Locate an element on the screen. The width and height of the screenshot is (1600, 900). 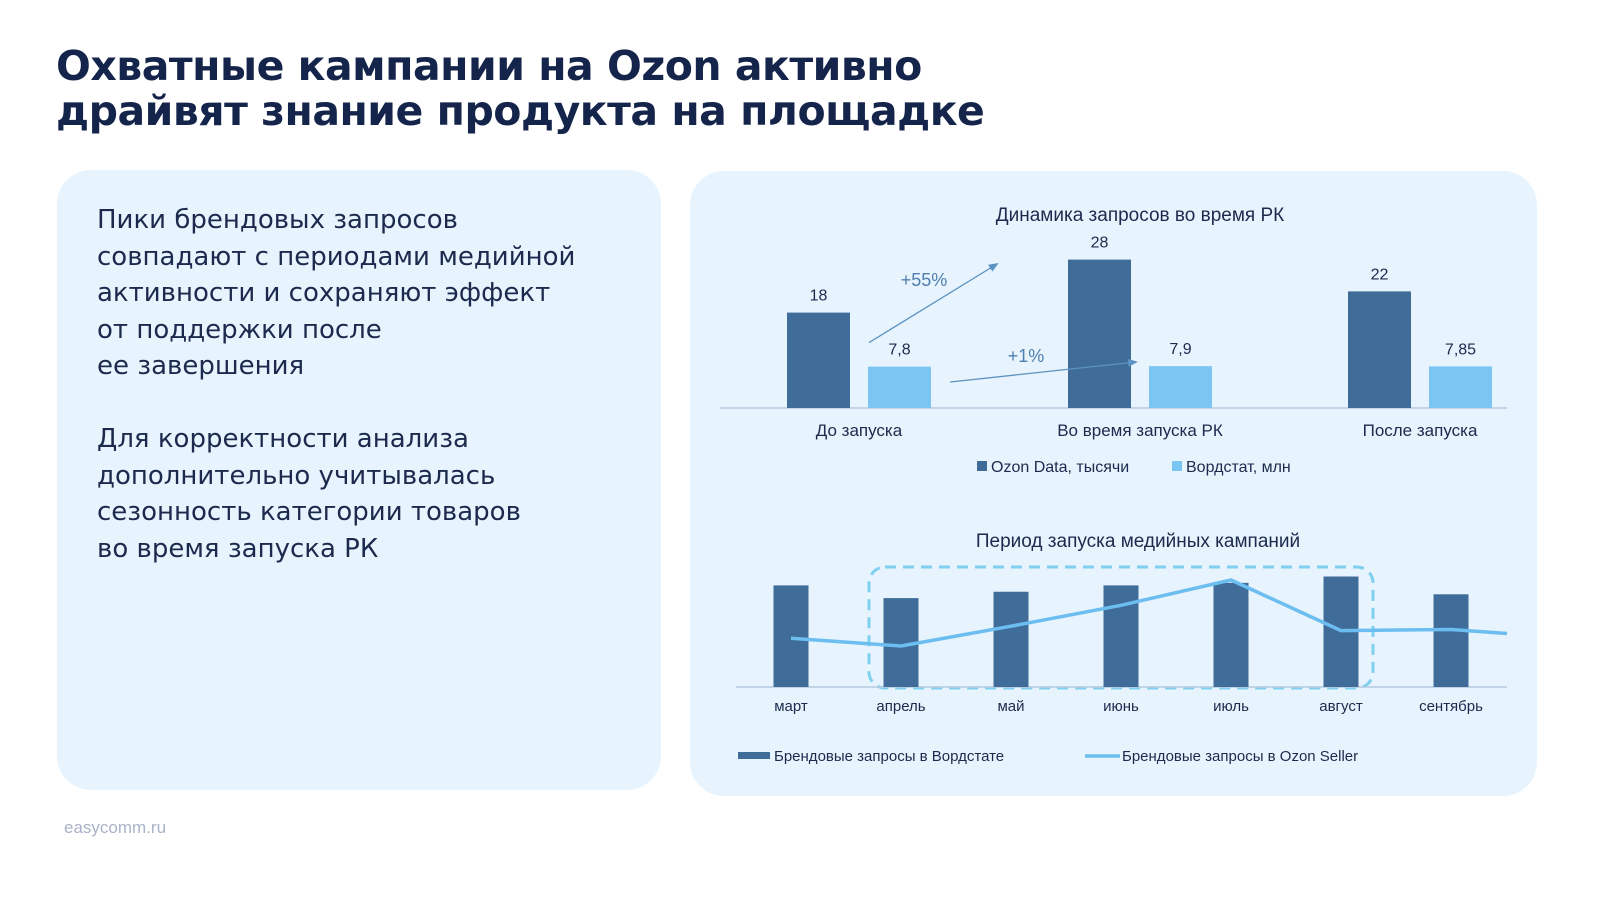
chart-2-month-label: август is located at coordinates (1341, 706).